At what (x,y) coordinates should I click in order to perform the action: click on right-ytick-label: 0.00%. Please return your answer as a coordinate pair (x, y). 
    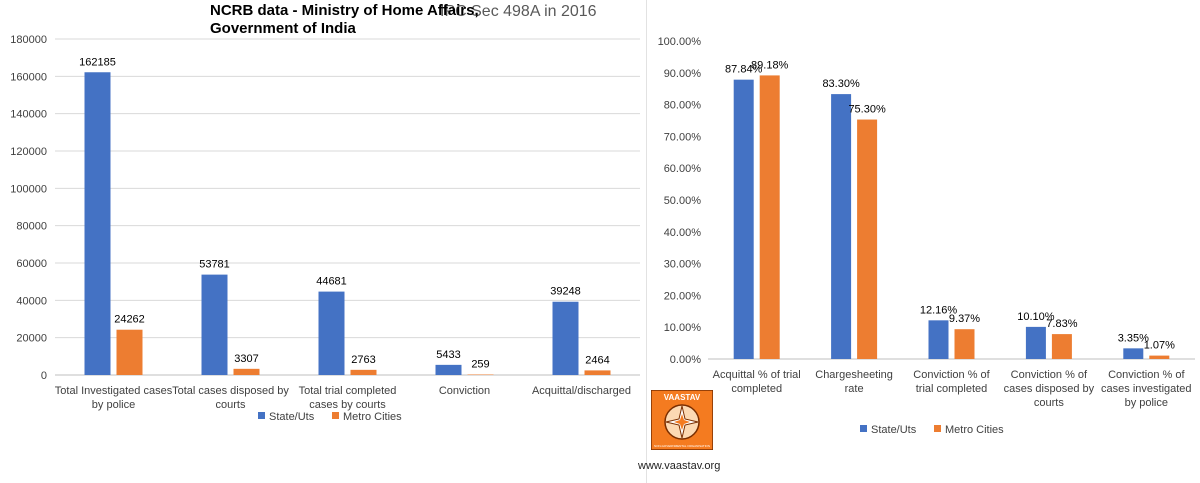
    Looking at the image, I should click on (685, 360).